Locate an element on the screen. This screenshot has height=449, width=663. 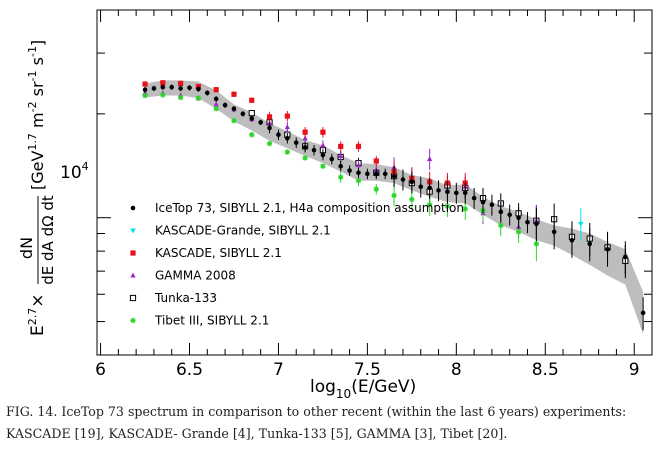
x-tick-label: 8 is located at coordinates (456, 370).